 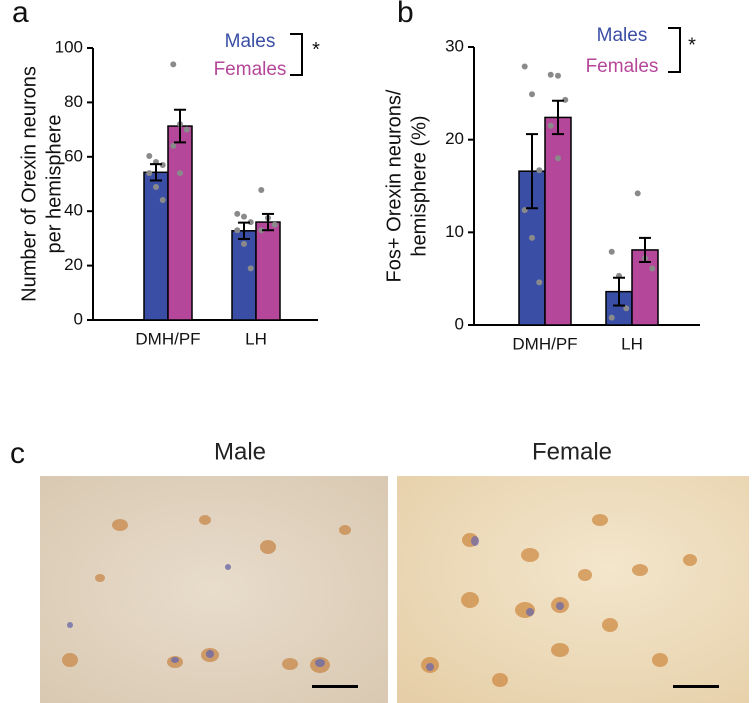 I want to click on y-axis-title: hemisphere (%), so click(x=419, y=185).